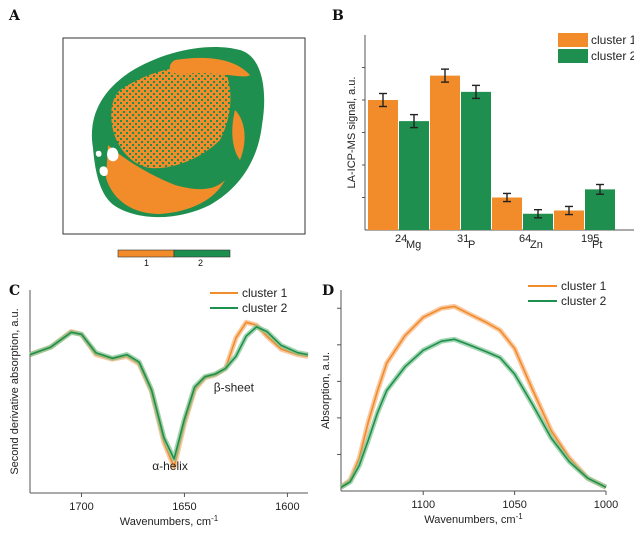 The height and width of the screenshot is (534, 634). I want to click on c-x-axis-label-sup: -1, so click(215, 518).